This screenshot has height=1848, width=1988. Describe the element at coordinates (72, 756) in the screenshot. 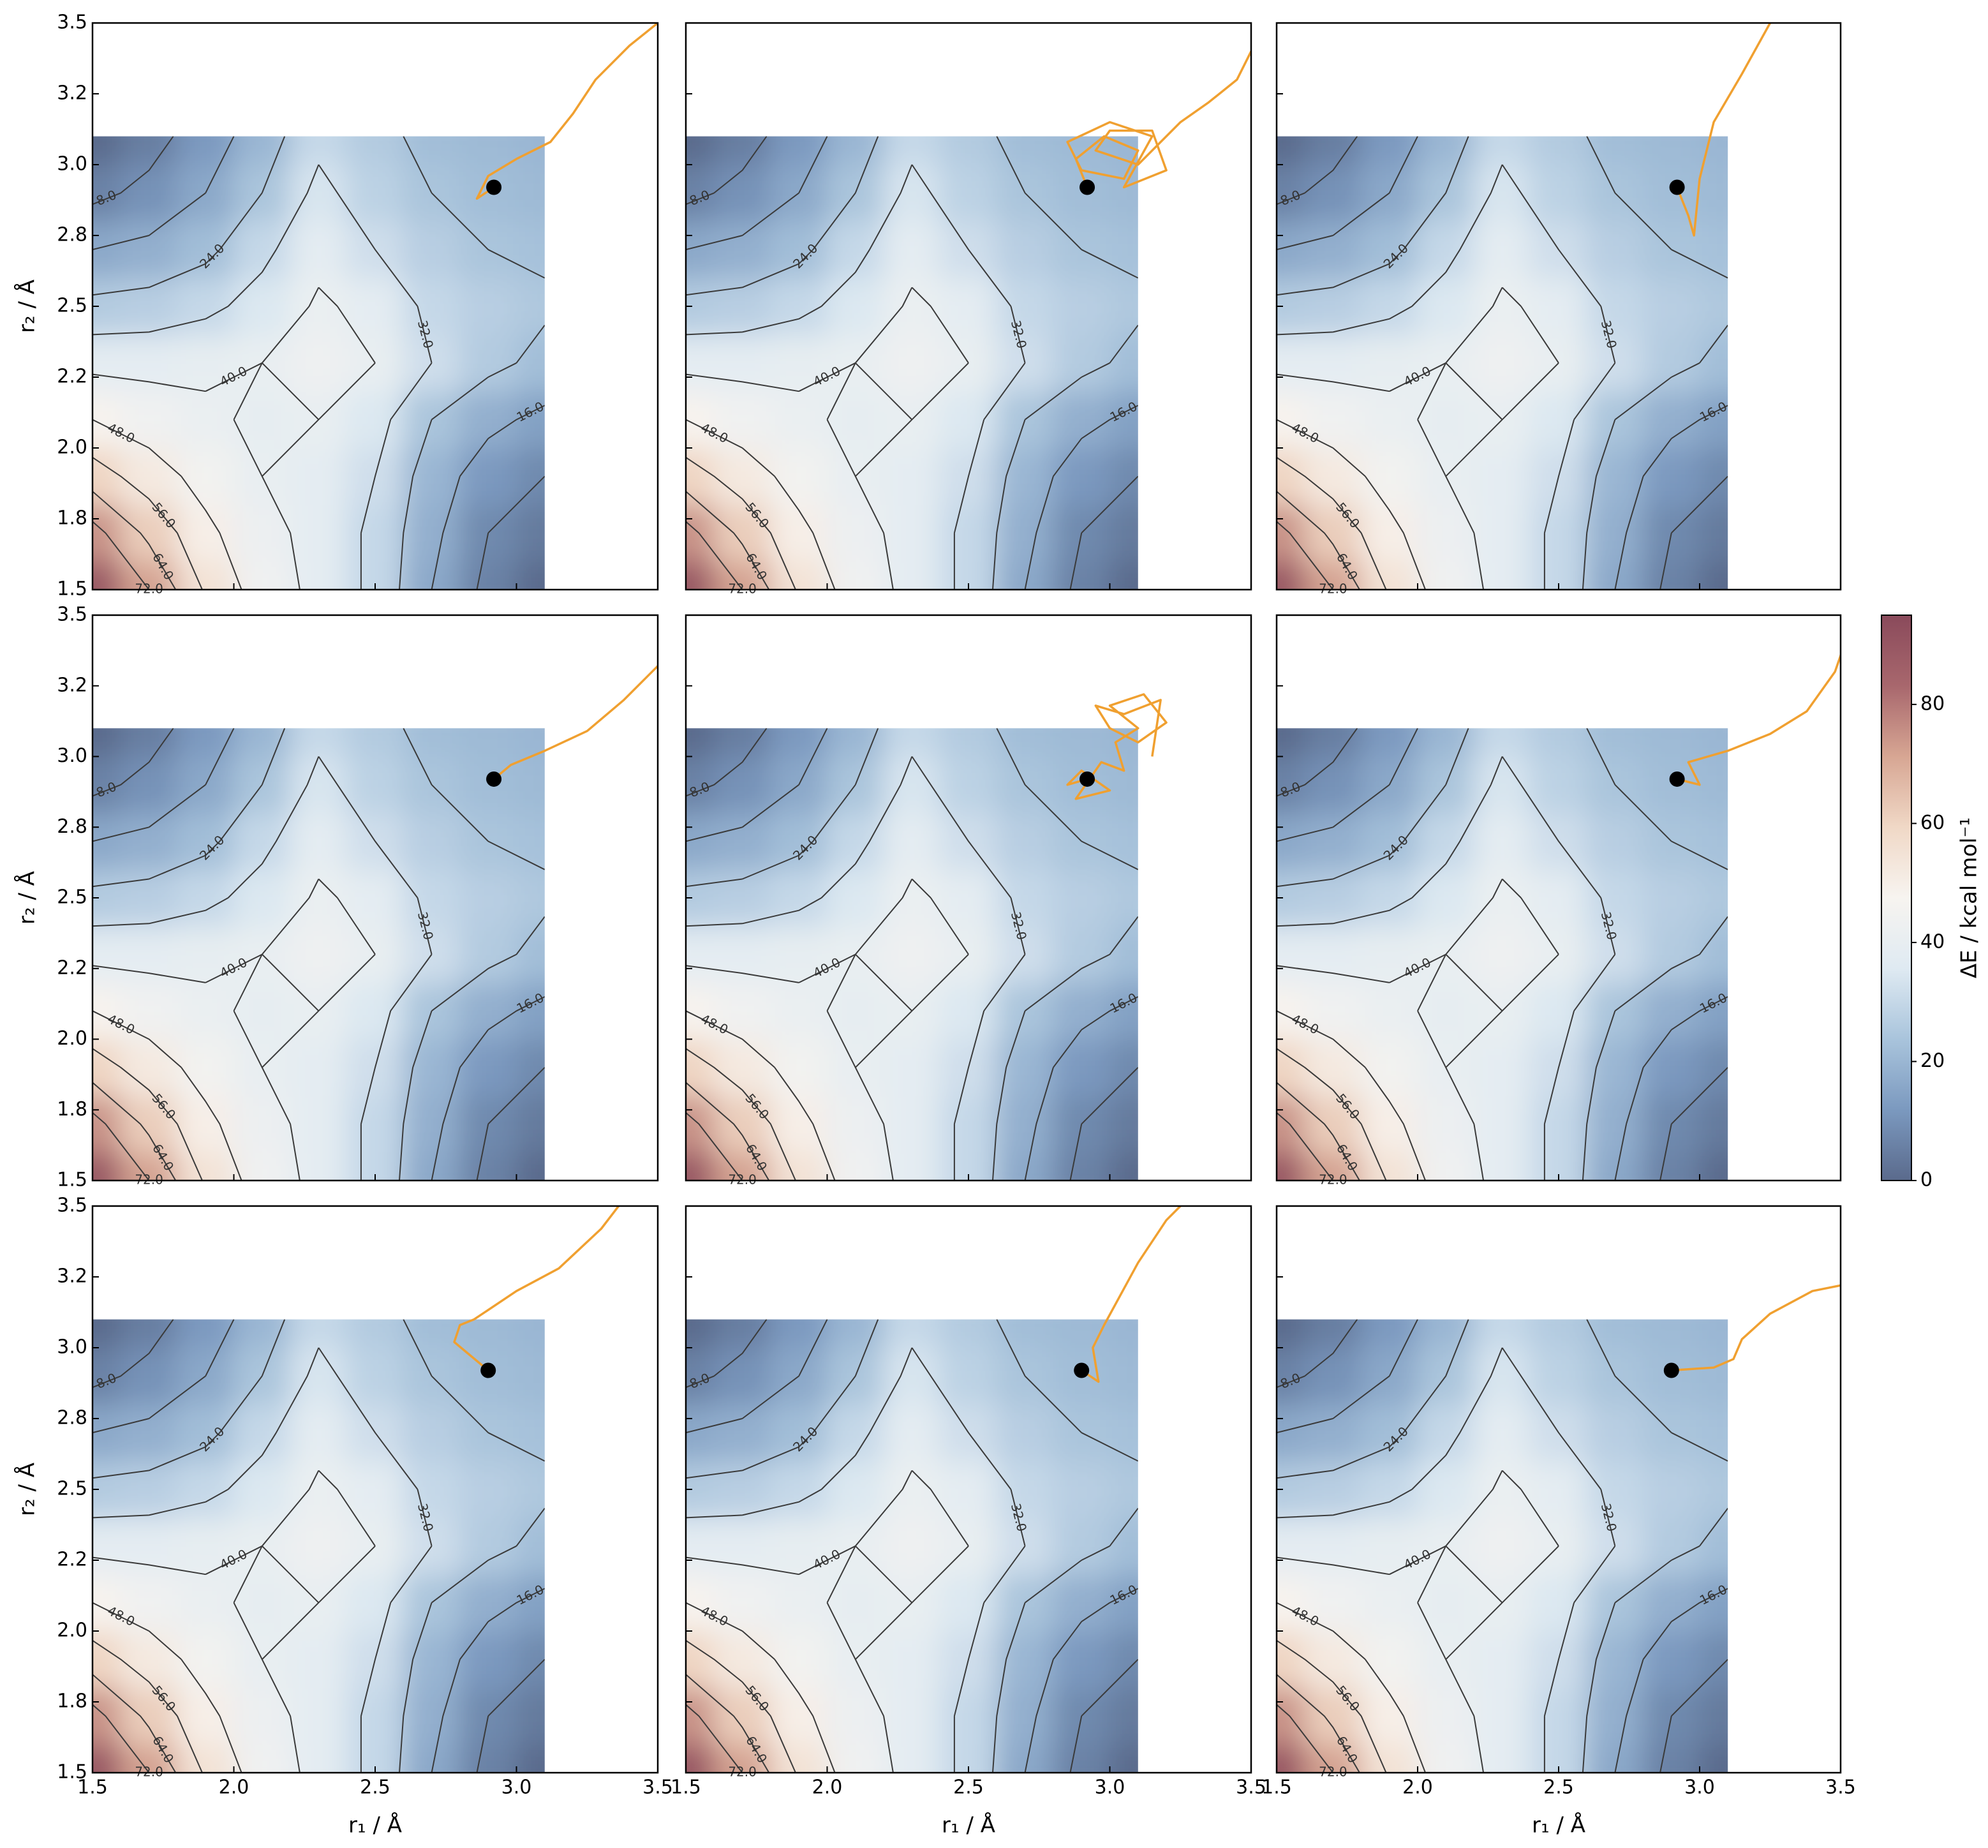

I see `y-tick-label: 3.0` at that location.